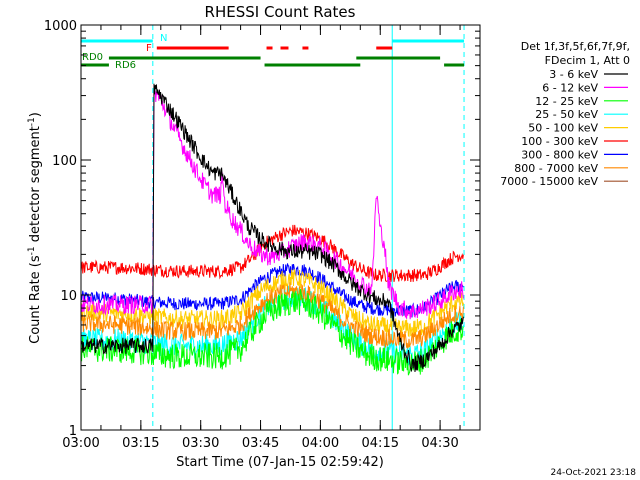  What do you see at coordinates (570, 87) in the screenshot?
I see `legend-entry-label: 6 - 12 keV` at bounding box center [570, 87].